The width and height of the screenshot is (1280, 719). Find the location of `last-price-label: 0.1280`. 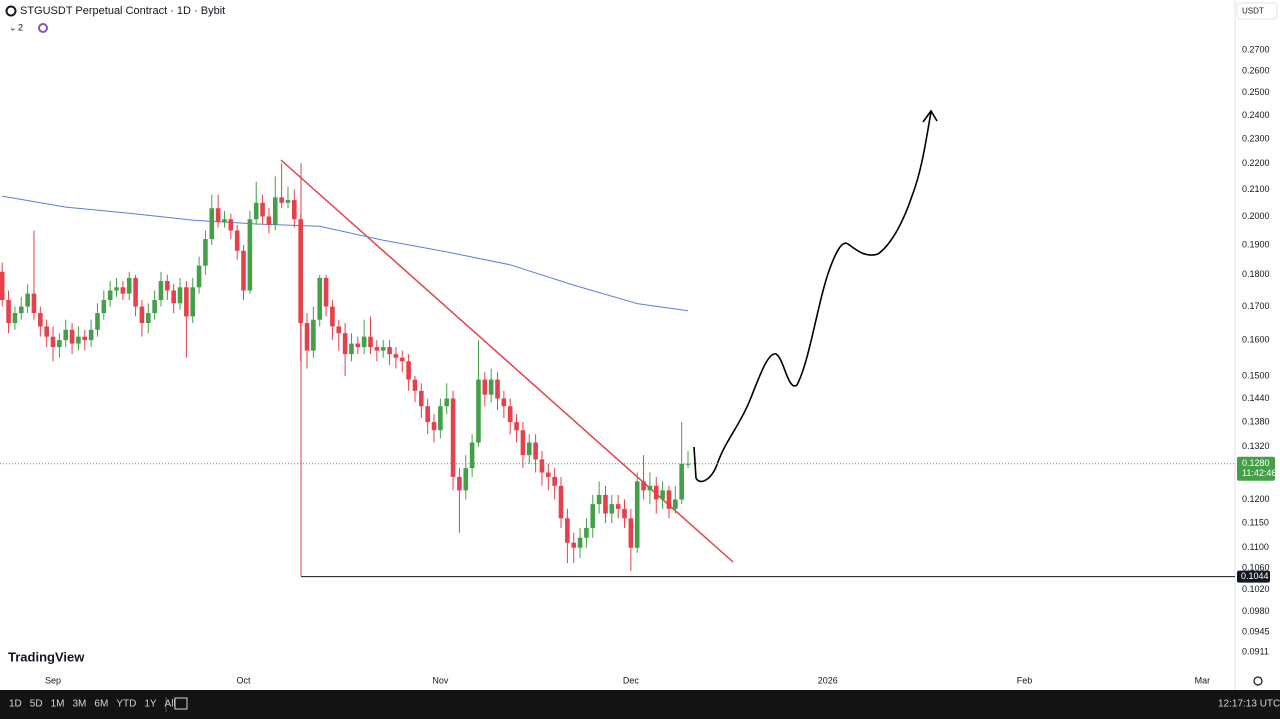

last-price-label: 0.1280 is located at coordinates (1256, 463).